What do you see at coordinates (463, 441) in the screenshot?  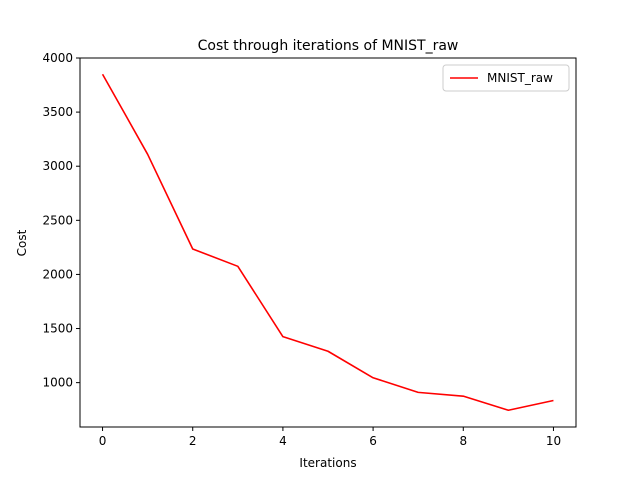 I see `x-tick-label: 8` at bounding box center [463, 441].